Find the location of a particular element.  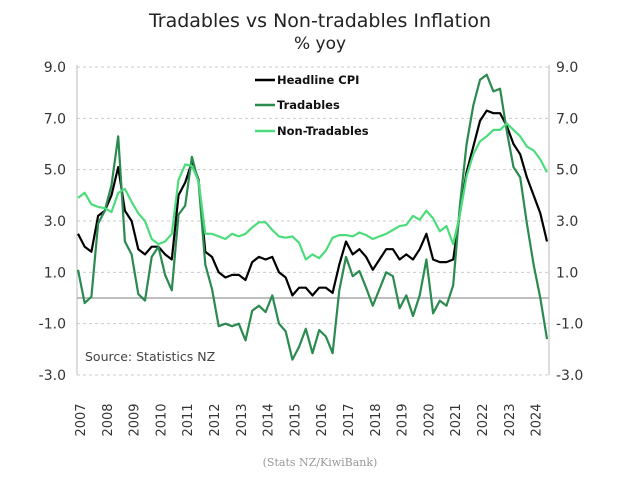

legend-label: Headline CPI is located at coordinates (318, 80).